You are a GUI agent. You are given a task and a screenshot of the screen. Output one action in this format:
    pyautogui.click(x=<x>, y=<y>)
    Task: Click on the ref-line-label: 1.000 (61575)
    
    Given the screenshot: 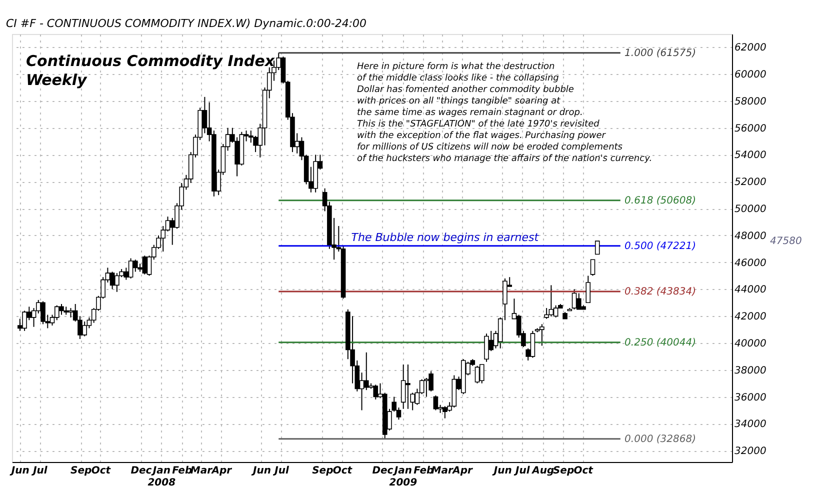 What is the action you would take?
    pyautogui.click(x=660, y=53)
    